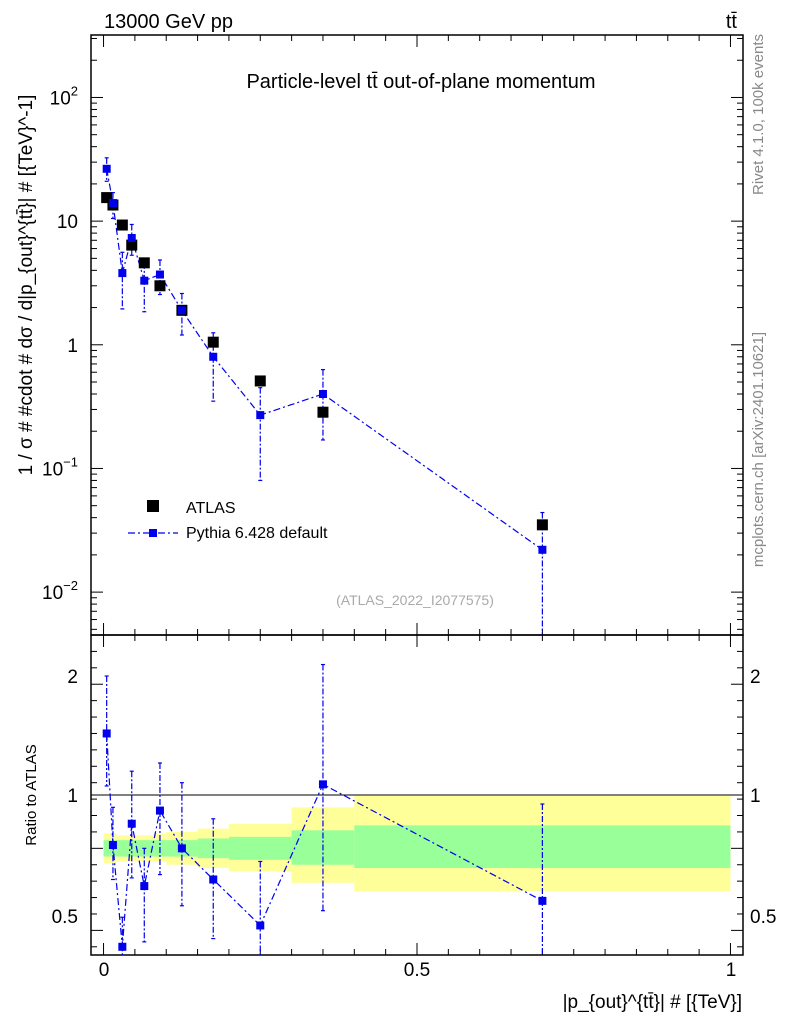 The image size is (786, 1024). What do you see at coordinates (732, 22) in the screenshot?
I see `process-label: tt̄` at bounding box center [732, 22].